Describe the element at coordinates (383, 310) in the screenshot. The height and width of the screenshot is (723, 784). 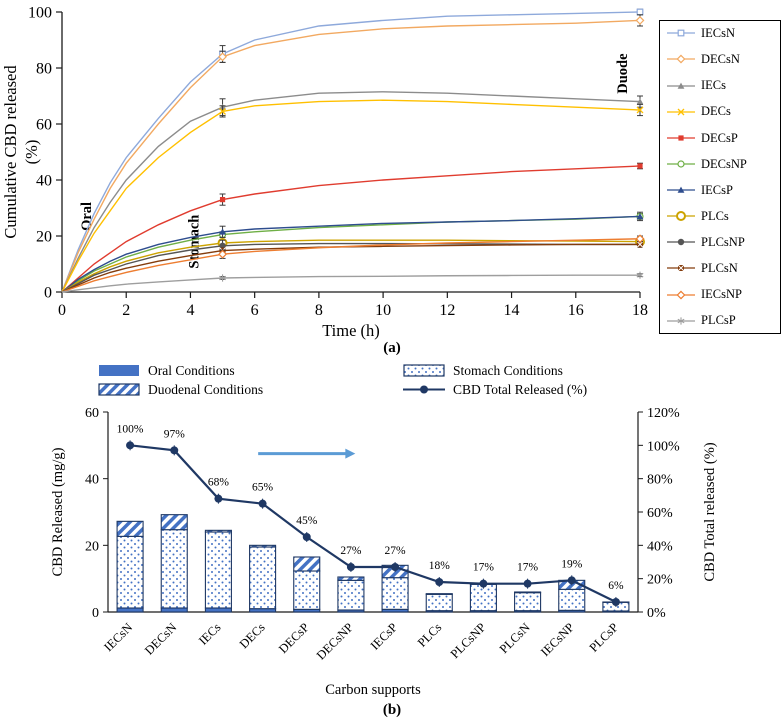
I see `svg-text: 10` at that location.